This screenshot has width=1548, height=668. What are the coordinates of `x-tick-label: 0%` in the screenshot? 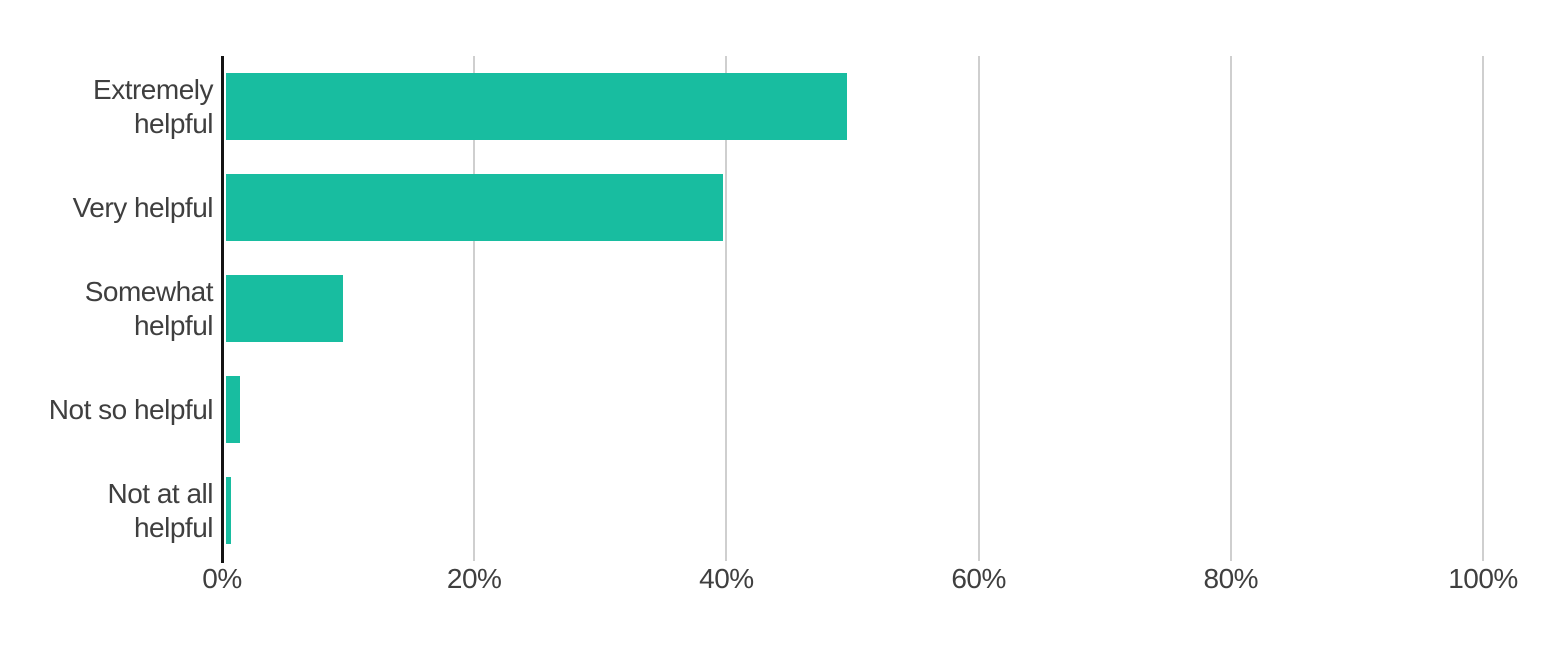 It's located at (222, 578).